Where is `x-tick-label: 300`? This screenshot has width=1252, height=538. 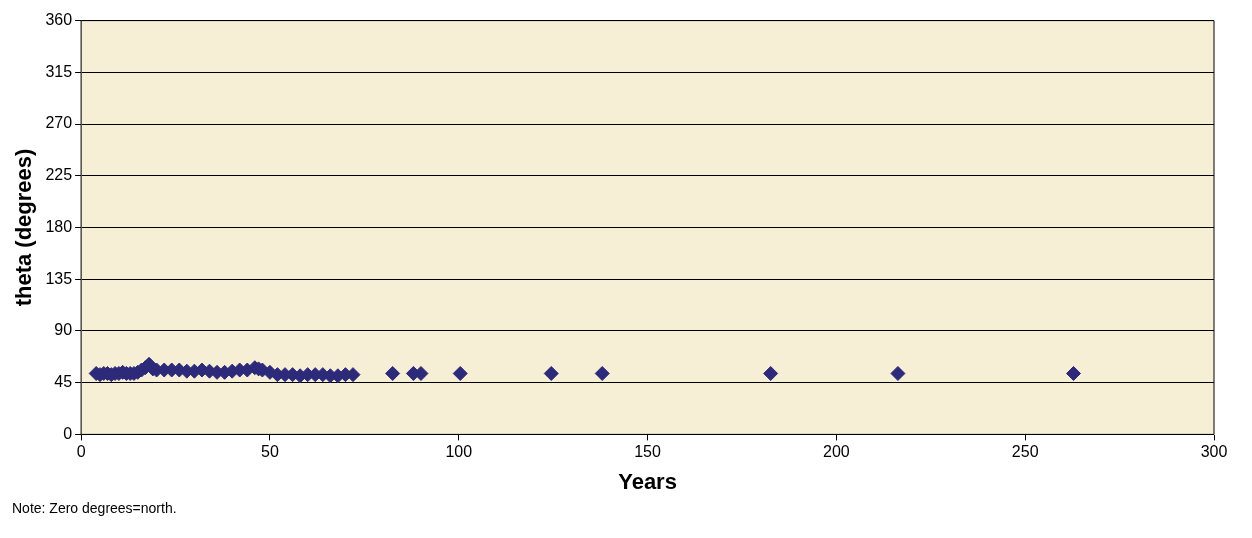
x-tick-label: 300 is located at coordinates (1214, 452).